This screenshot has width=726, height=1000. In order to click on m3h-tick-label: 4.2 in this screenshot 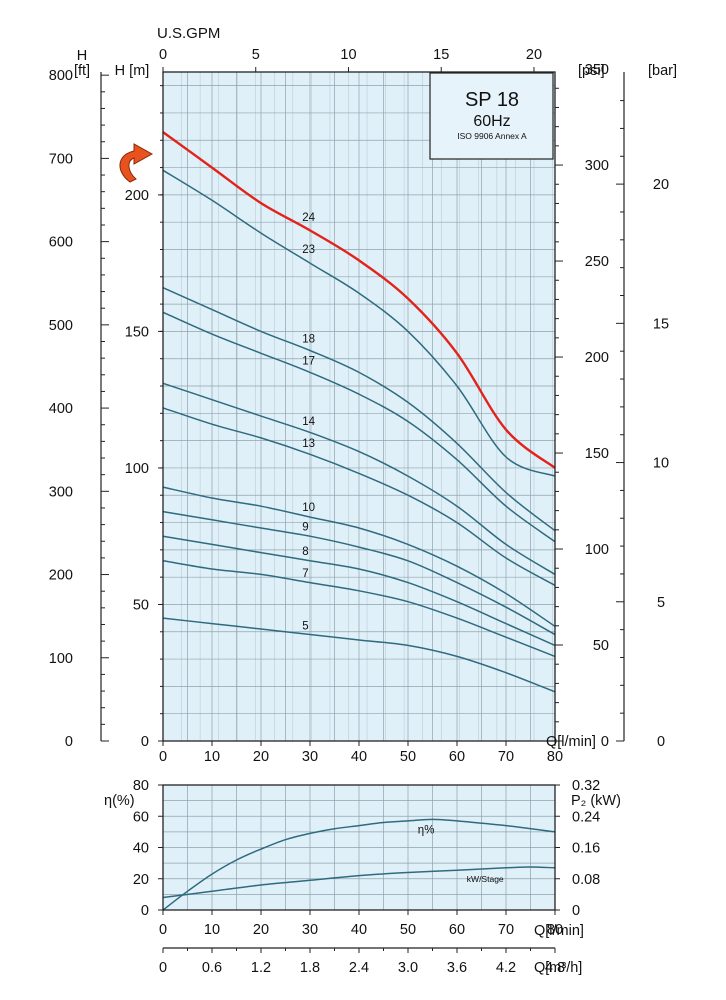, I will do `click(506, 968)`.